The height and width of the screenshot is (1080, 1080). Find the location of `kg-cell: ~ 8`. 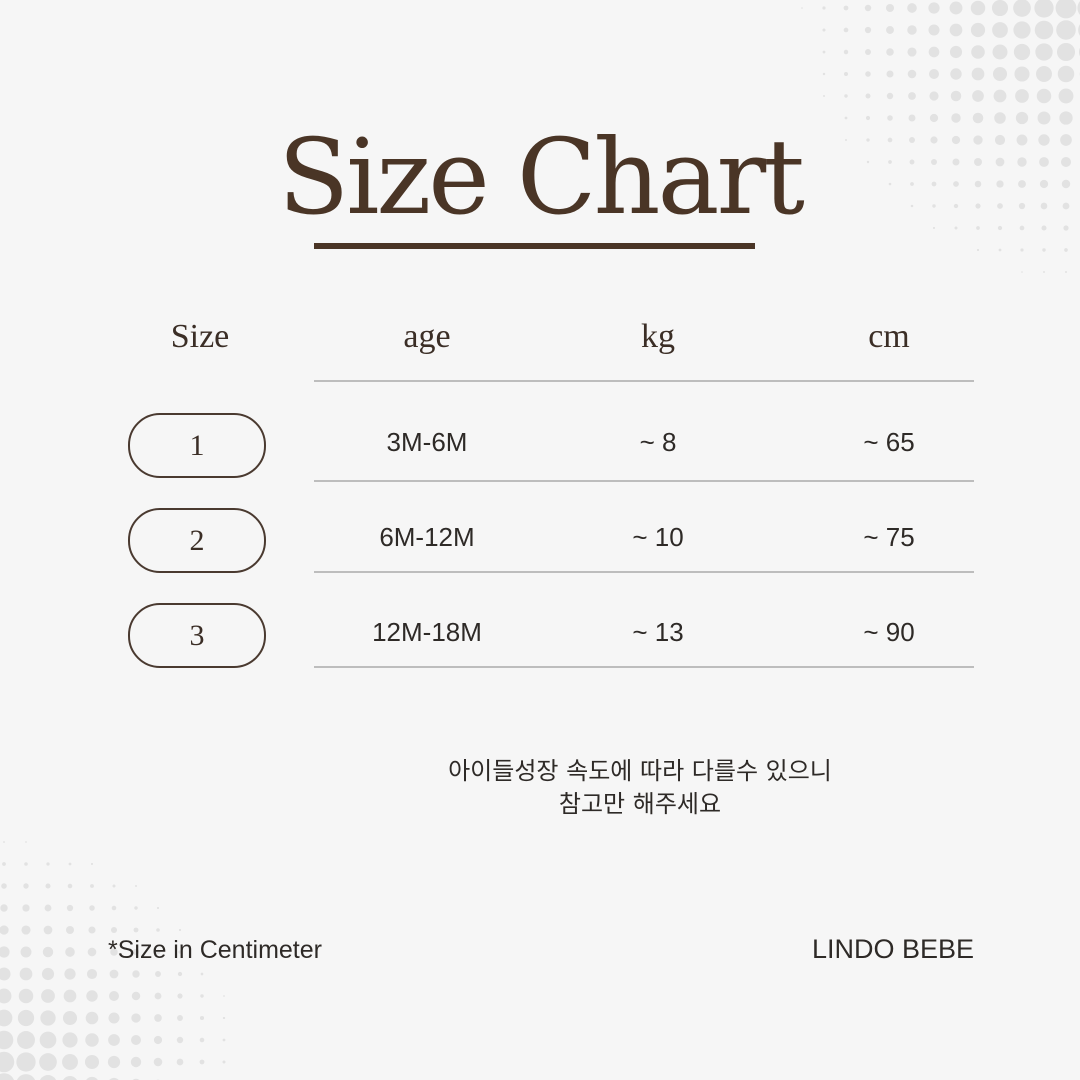

kg-cell: ~ 8 is located at coordinates (658, 442).